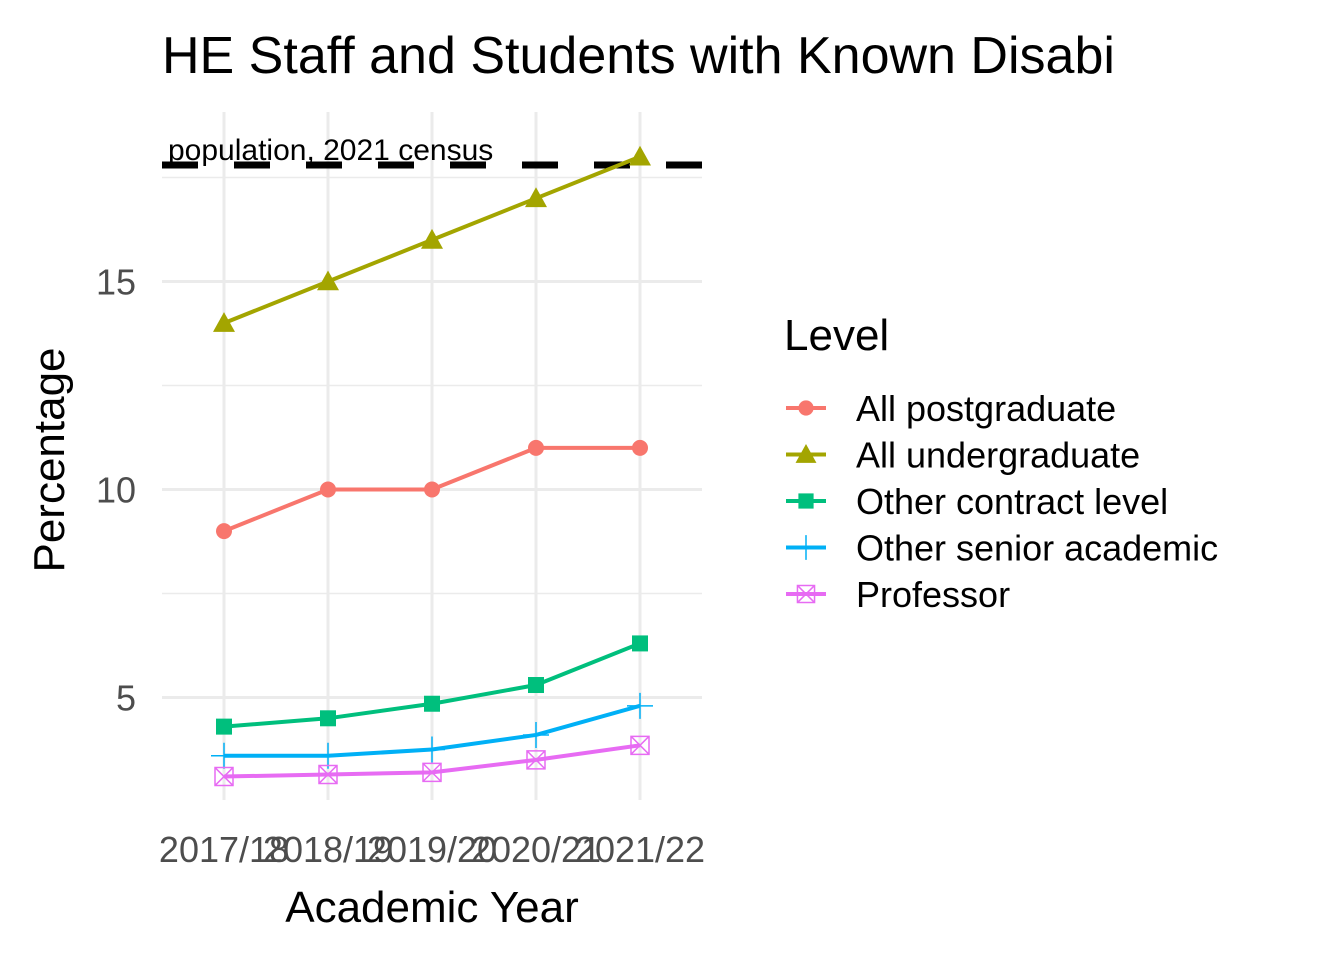  What do you see at coordinates (1037, 548) in the screenshot?
I see `legend-label: Other senior academic` at bounding box center [1037, 548].